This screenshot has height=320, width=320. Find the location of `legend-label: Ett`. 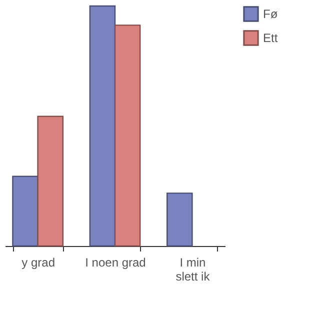

legend-label: Ett is located at coordinates (270, 38).